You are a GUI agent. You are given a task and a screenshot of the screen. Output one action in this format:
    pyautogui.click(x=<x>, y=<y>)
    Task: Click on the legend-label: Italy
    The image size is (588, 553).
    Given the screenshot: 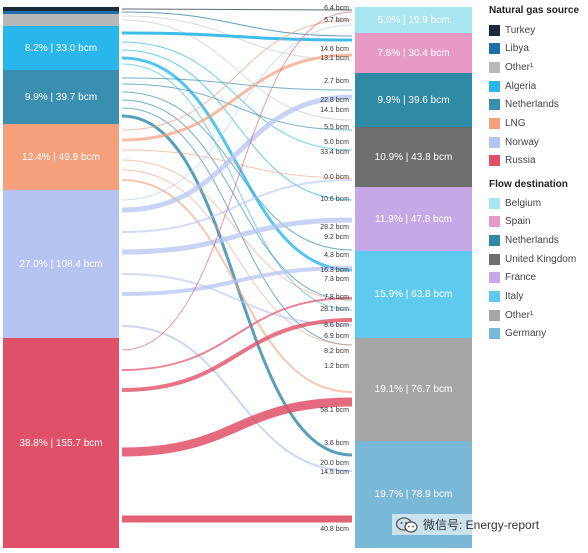 What is the action you would take?
    pyautogui.click(x=514, y=296)
    